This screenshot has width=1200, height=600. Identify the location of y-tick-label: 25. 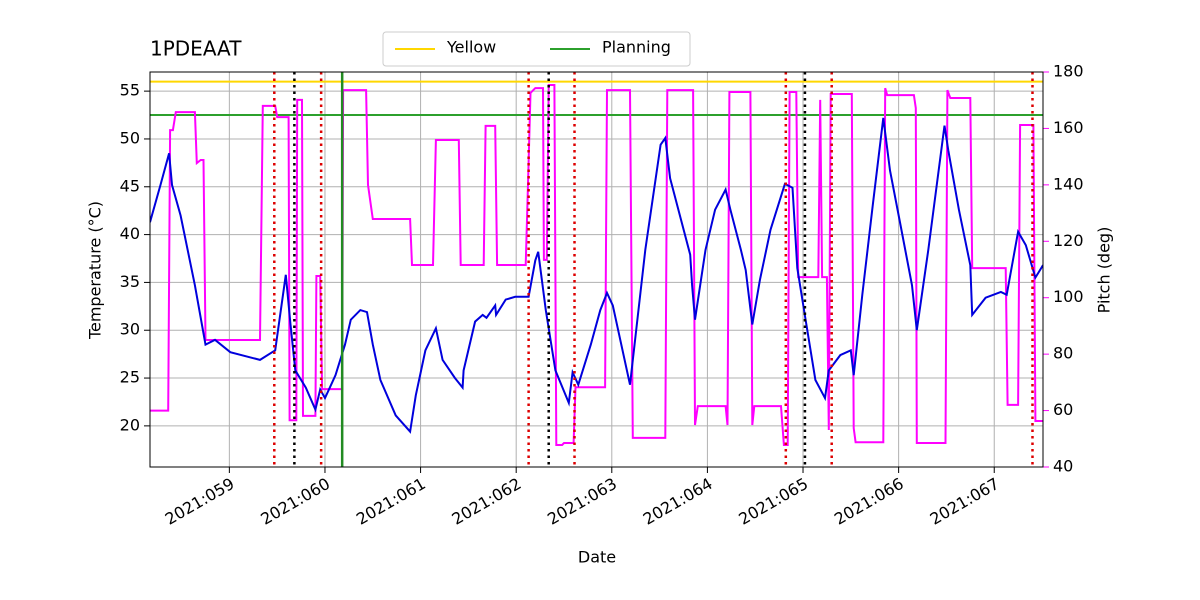
(130, 377).